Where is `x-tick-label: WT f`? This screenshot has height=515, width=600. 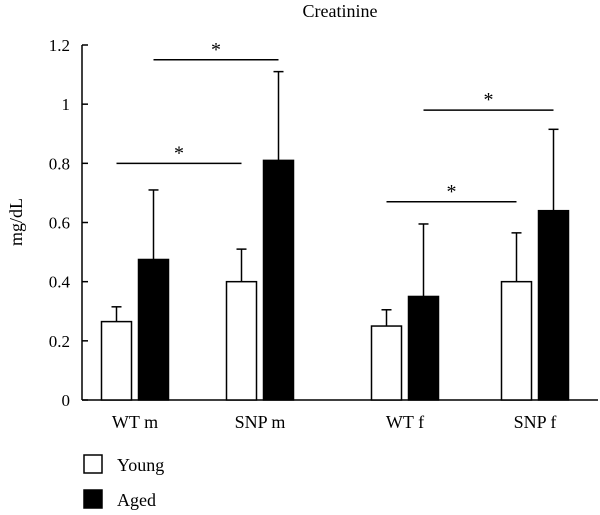 x-tick-label: WT f is located at coordinates (405, 422).